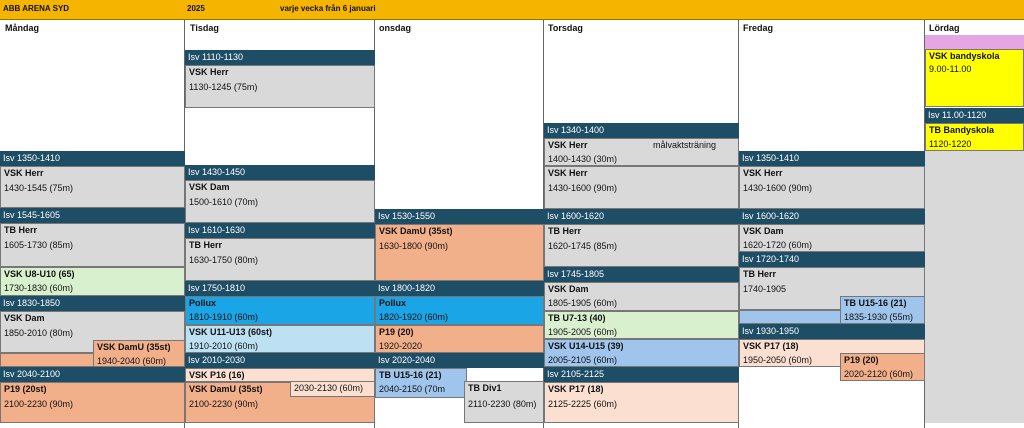 The image size is (1024, 428). Describe the element at coordinates (974, 115) in the screenshot. I see `sat-isv-1: Isv 11.00-1120` at that location.